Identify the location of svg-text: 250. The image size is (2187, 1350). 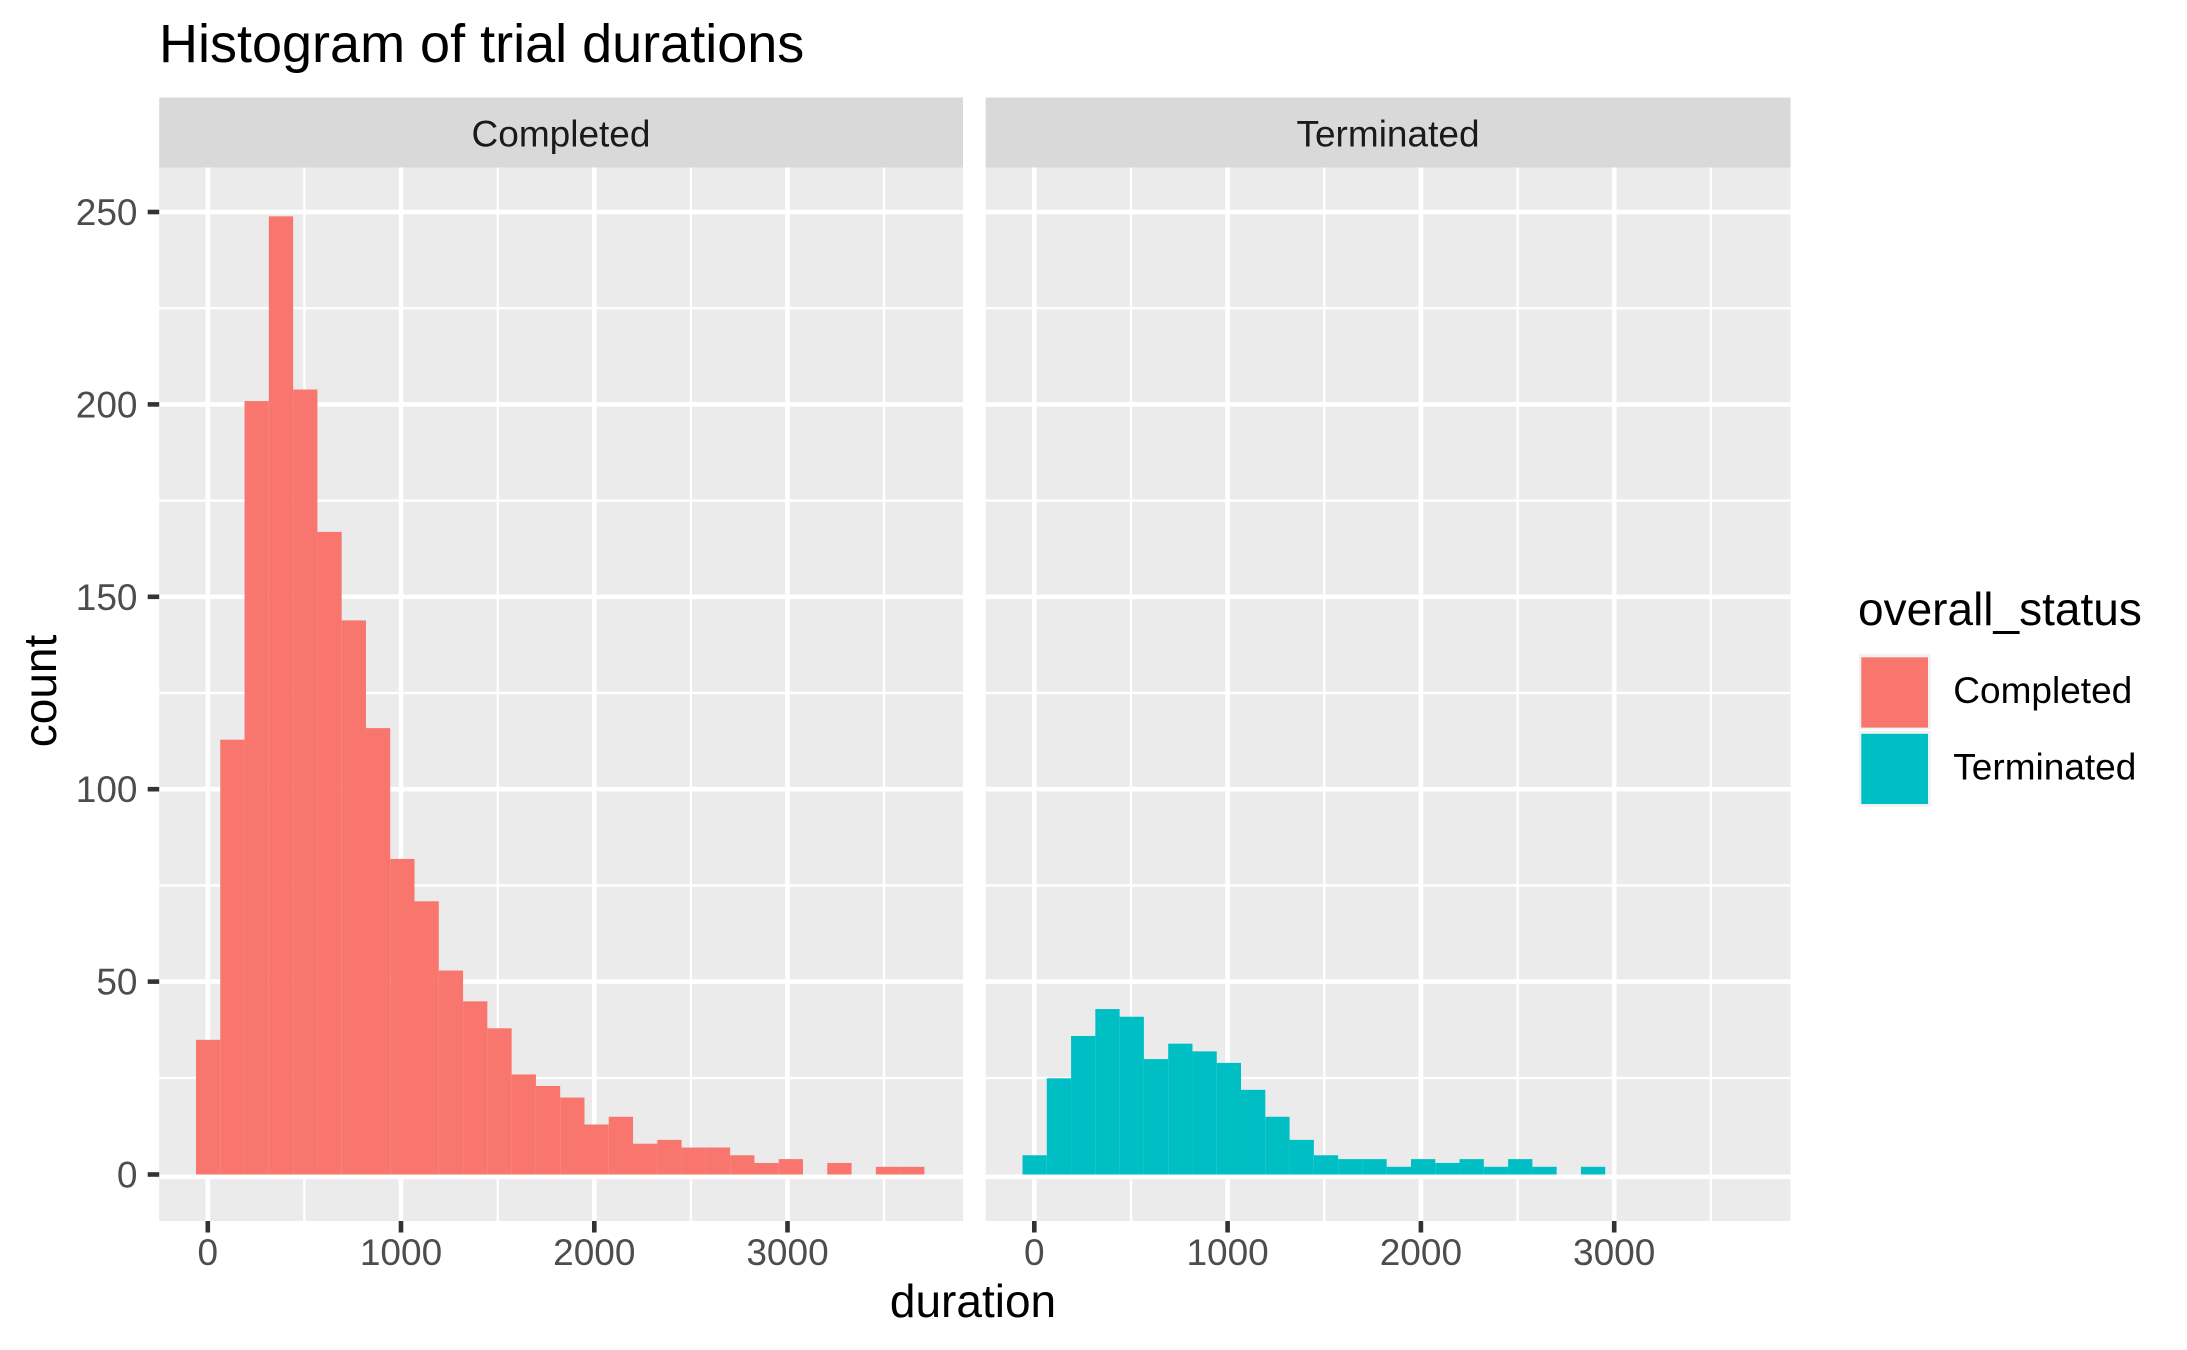
(107, 212).